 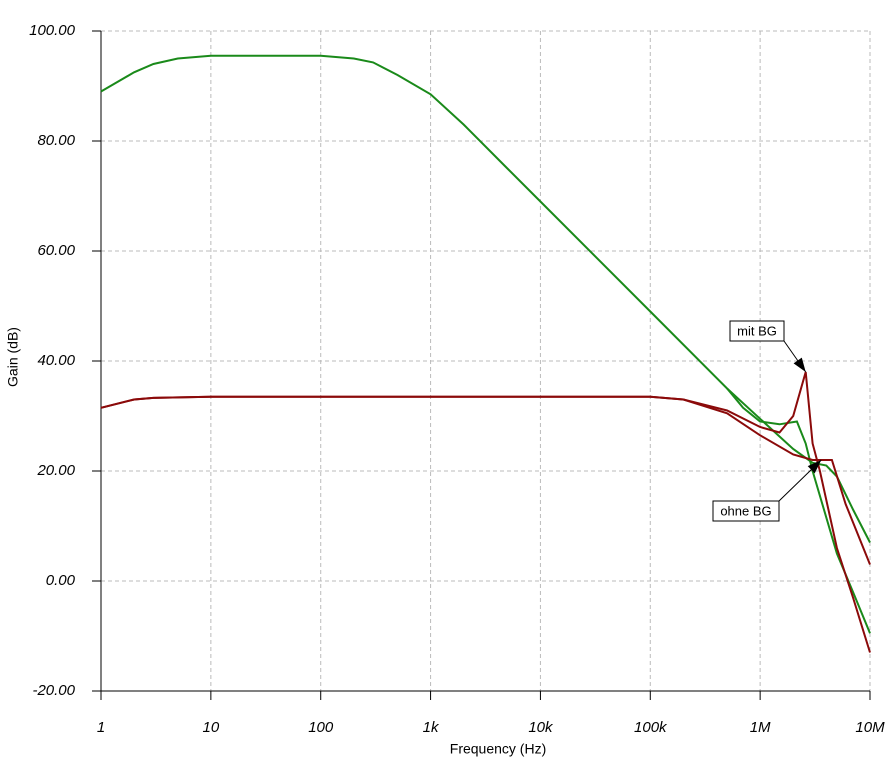 What do you see at coordinates (53, 690) in the screenshot?
I see `y-tick-label: -20.00` at bounding box center [53, 690].